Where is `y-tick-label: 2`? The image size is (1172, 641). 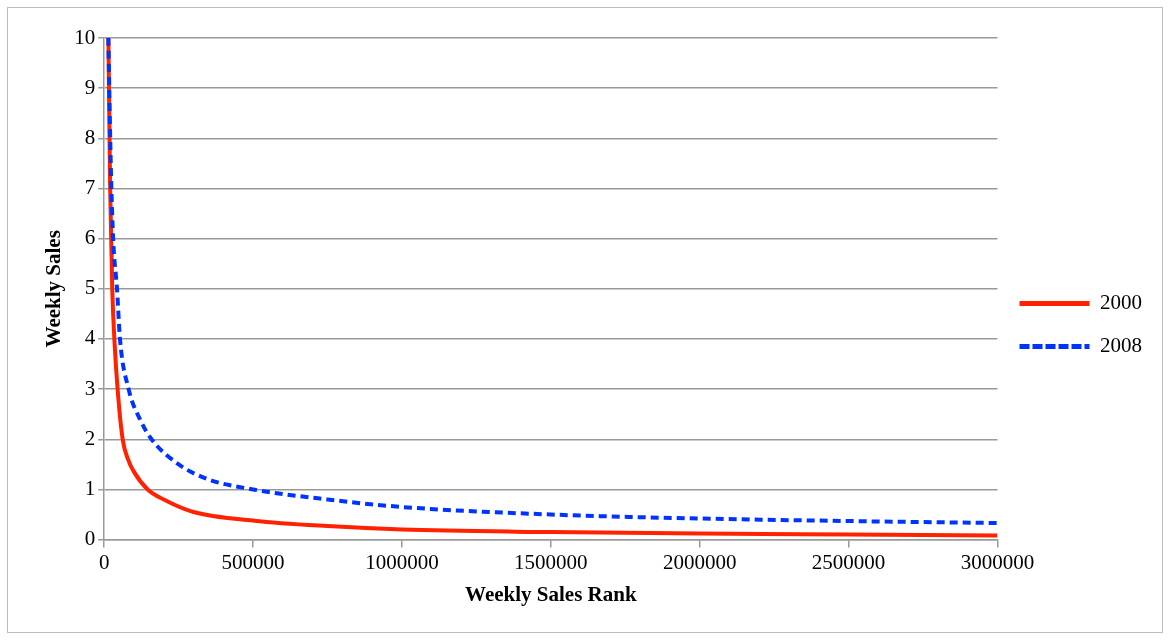
y-tick-label: 2 is located at coordinates (90, 437).